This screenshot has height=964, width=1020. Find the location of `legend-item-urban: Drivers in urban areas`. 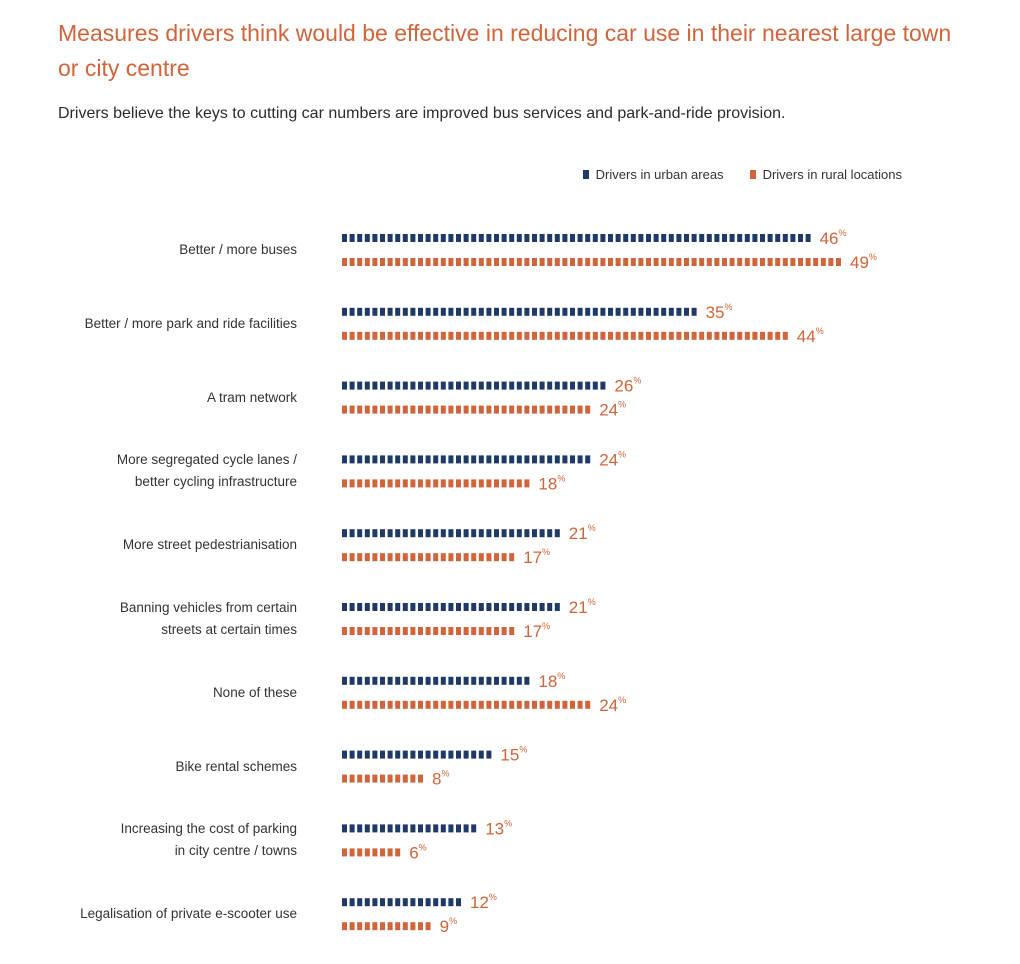

legend-item-urban: Drivers in urban areas is located at coordinates (653, 174).